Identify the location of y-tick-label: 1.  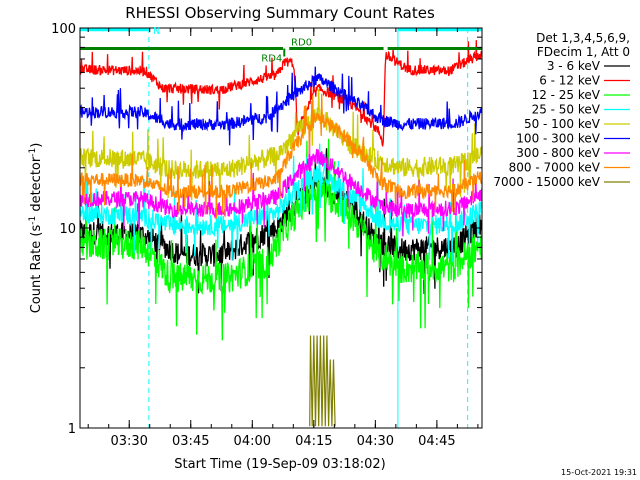
(72, 429).